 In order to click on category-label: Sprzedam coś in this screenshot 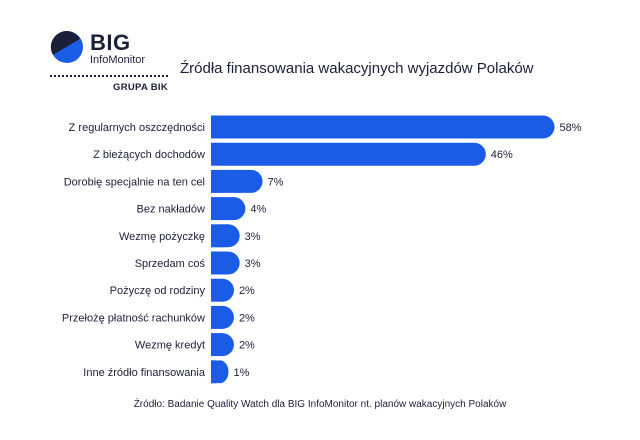, I will do `click(170, 264)`.